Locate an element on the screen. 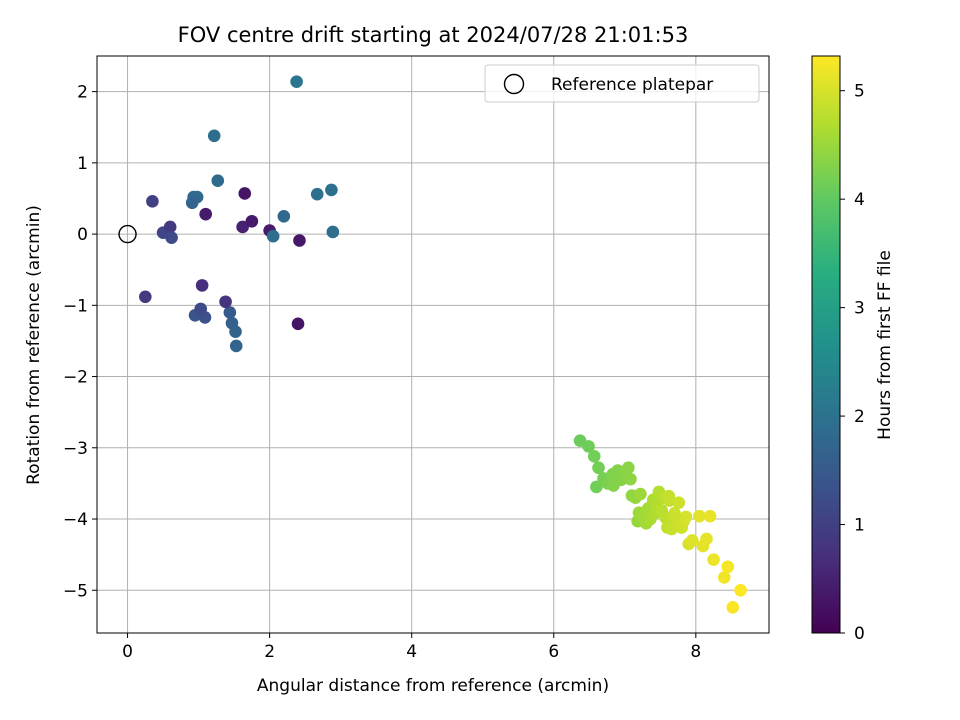 Image resolution: width=960 pixels, height=720 pixels. x-axis-label: Angular distance from reference (arcmin) is located at coordinates (433, 686).